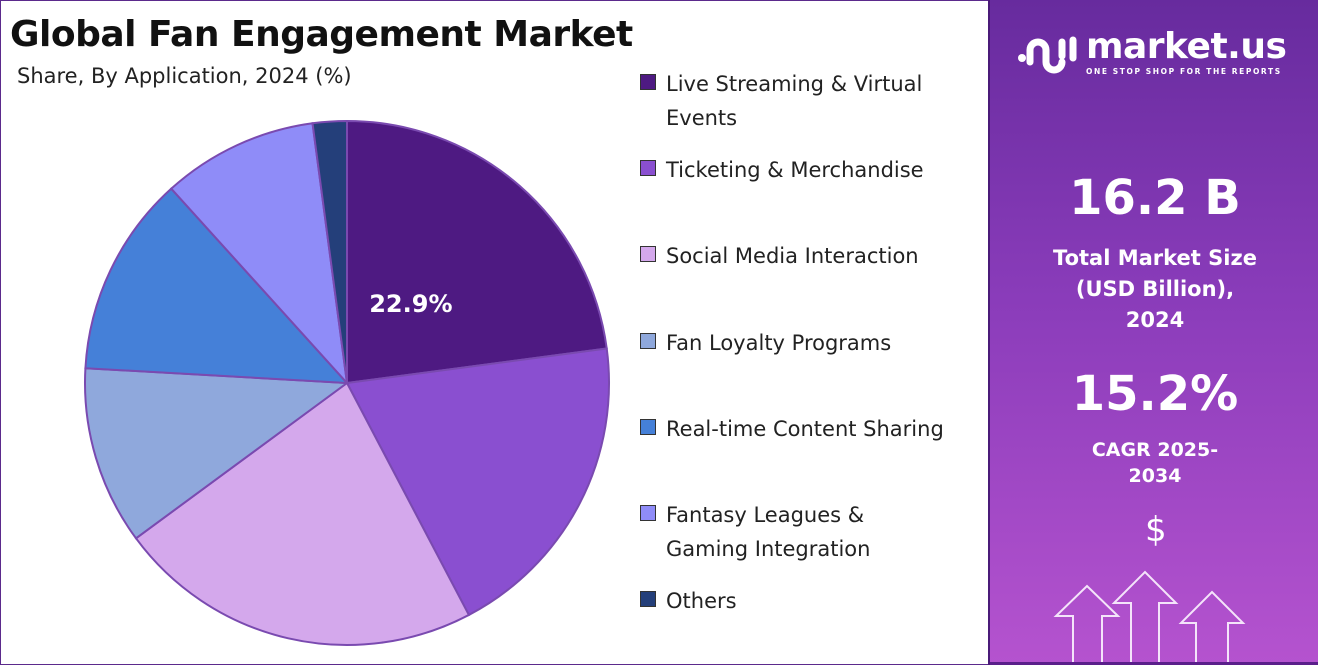  Describe the element at coordinates (1154, 663) in the screenshot. I see `panel-bottom-bar` at that location.